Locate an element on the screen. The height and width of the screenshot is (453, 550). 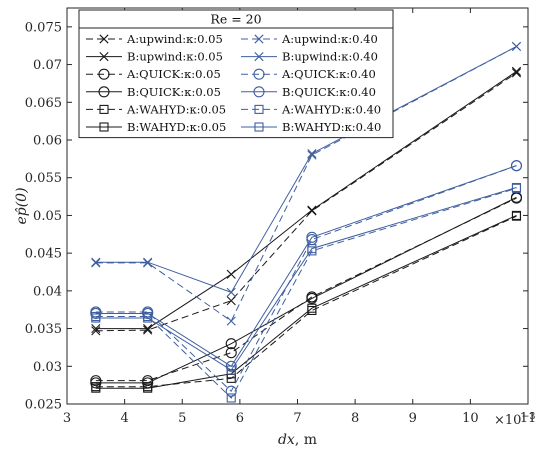
x-exponent-power: −3 is located at coordinates (528, 416).